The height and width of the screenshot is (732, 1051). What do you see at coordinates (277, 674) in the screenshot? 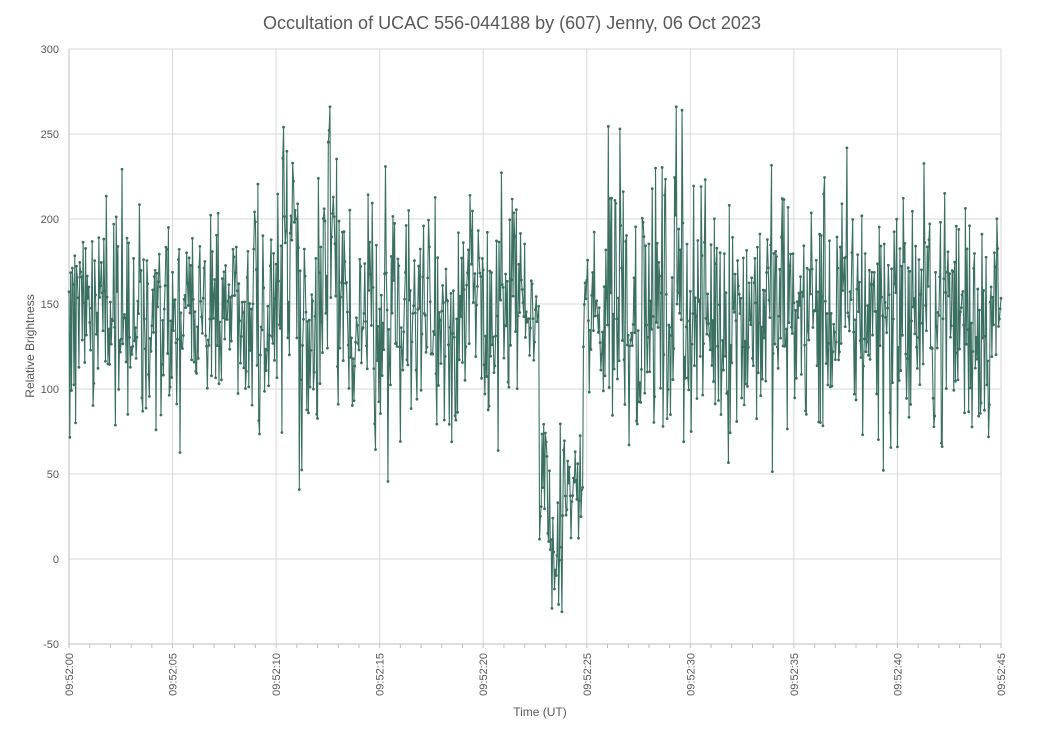
I see `x-tick-label: 09:52:10` at bounding box center [277, 674].